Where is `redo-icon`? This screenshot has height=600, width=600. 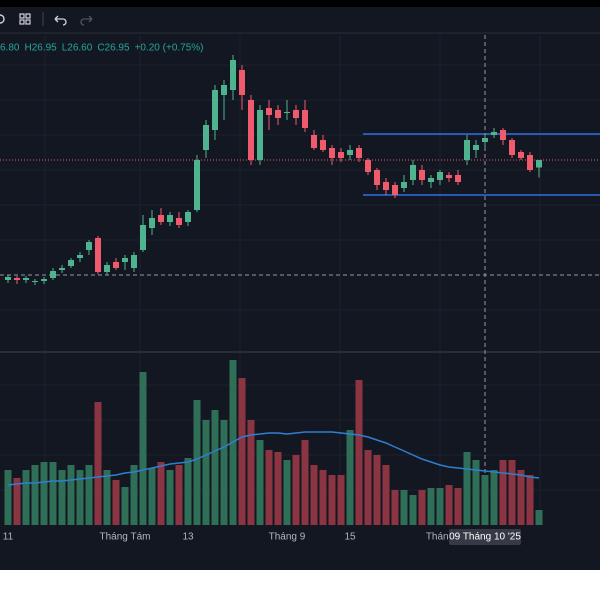
redo-icon is located at coordinates (86, 20).